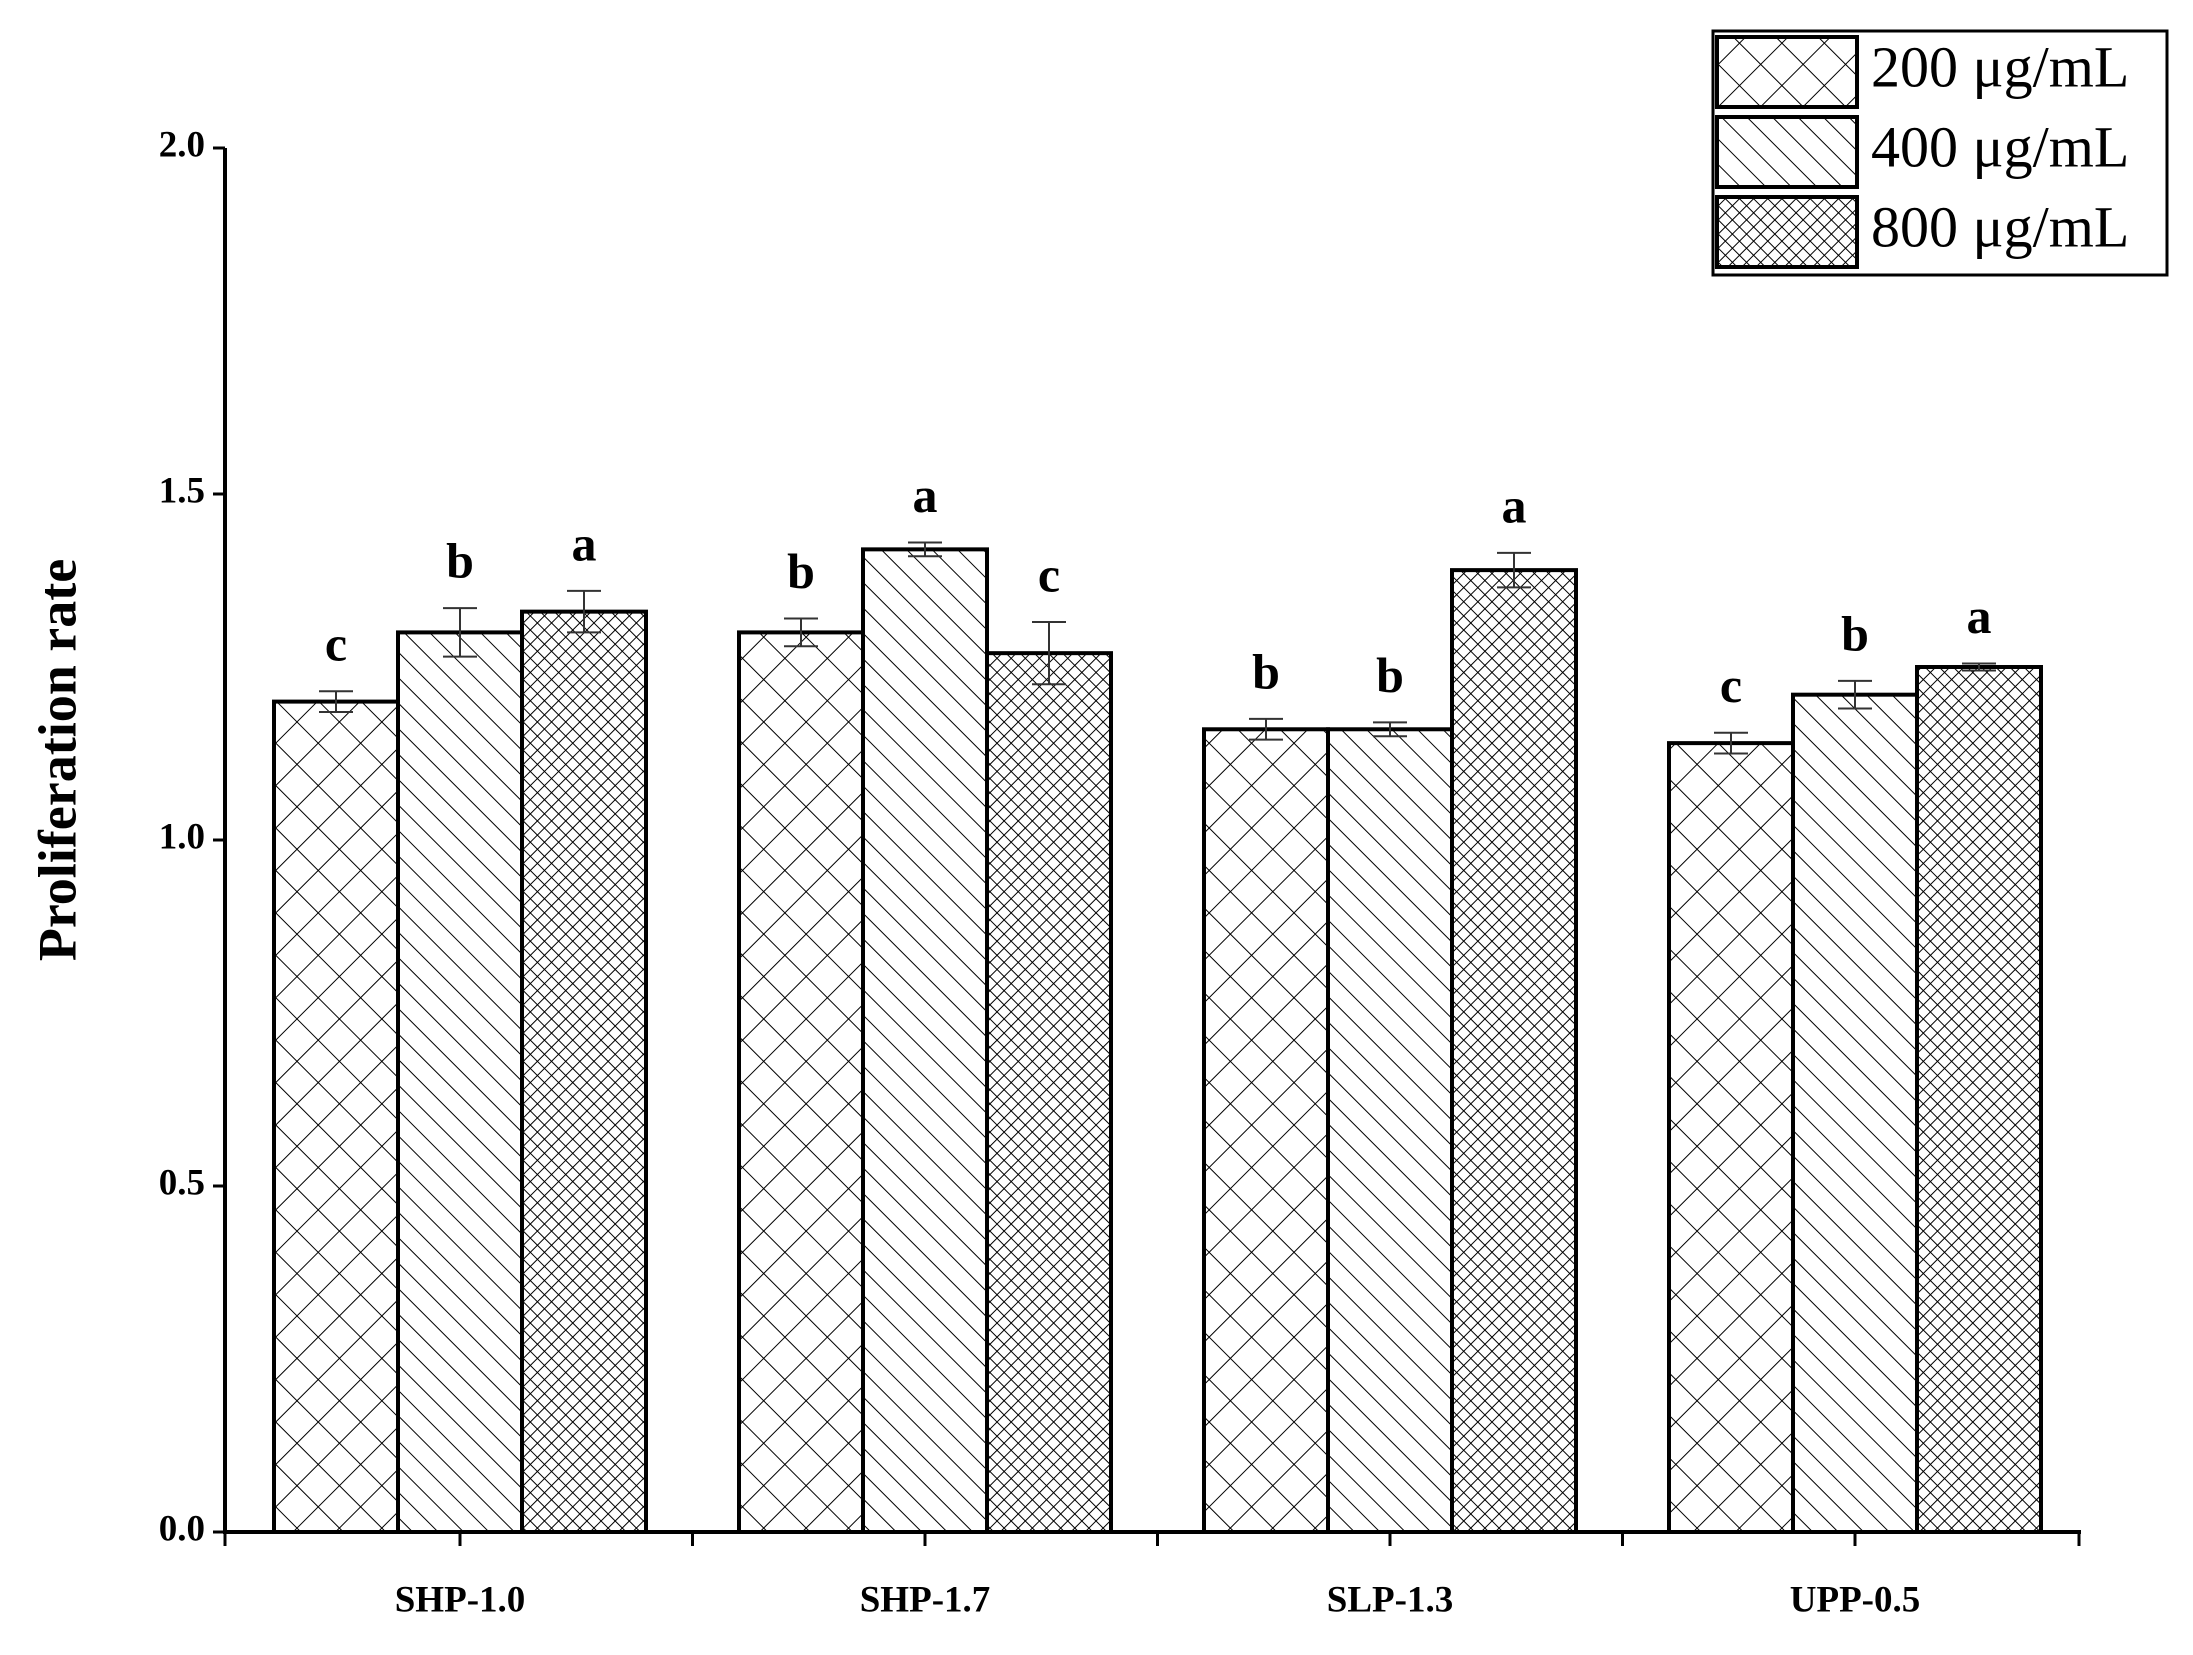  Describe the element at coordinates (2000, 226) in the screenshot. I see `legend-label: 800 μg/mL` at that location.